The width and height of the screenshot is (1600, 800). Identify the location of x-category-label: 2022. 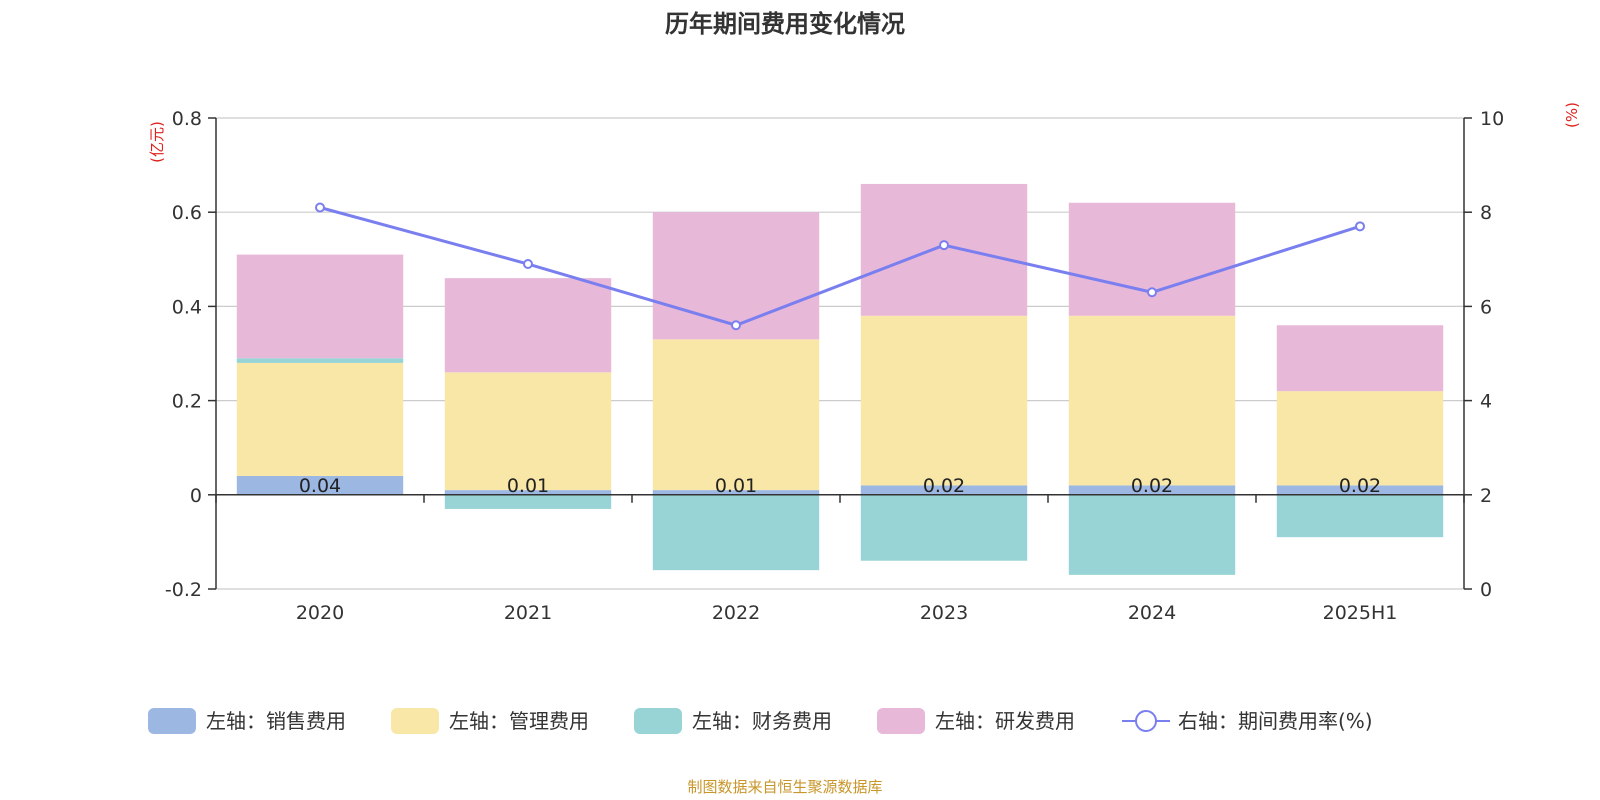
(736, 613).